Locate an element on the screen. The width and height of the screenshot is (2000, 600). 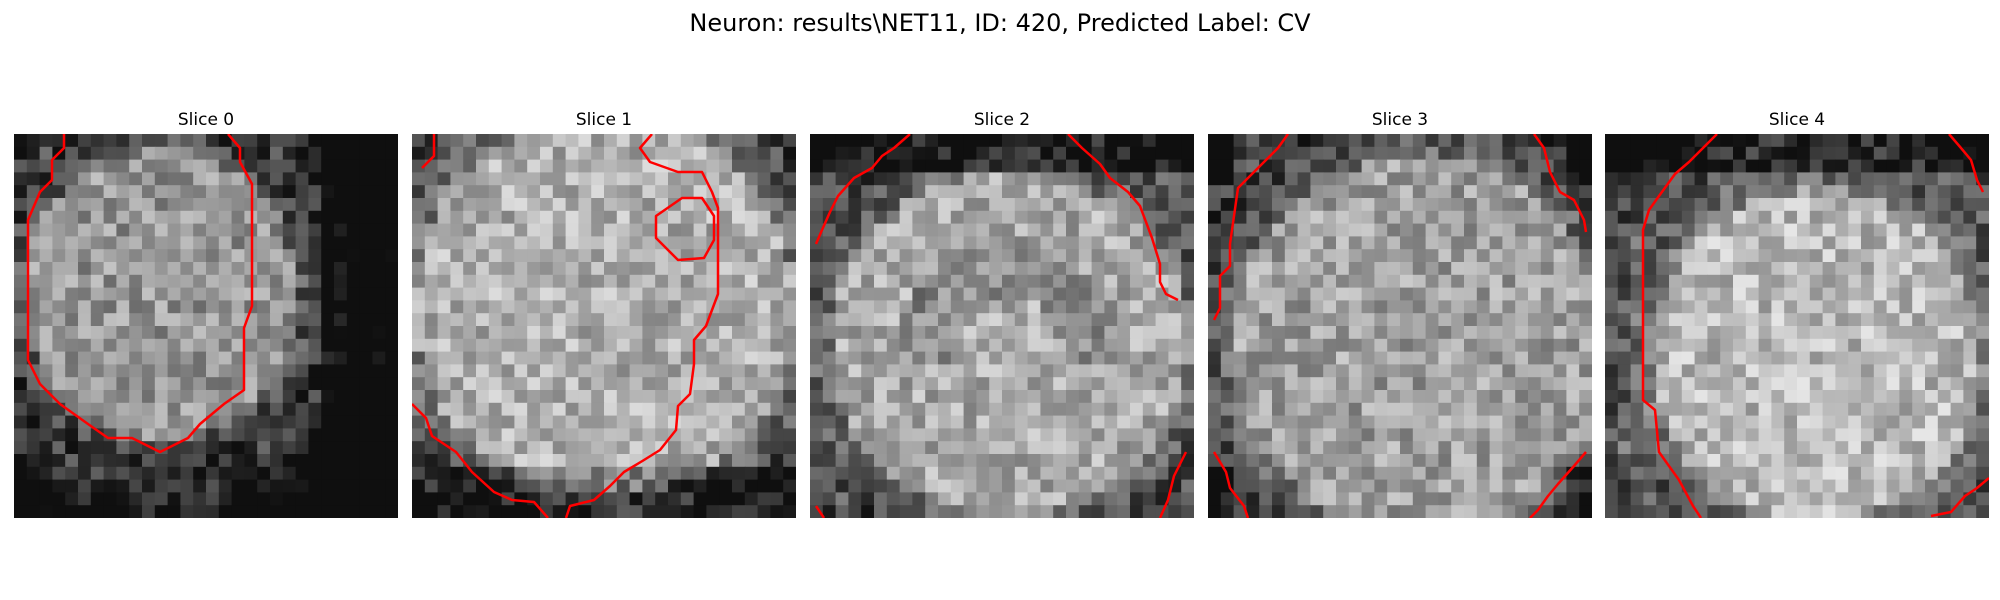
slice-panel-4: Slice 4 is located at coordinates (1797, 313).